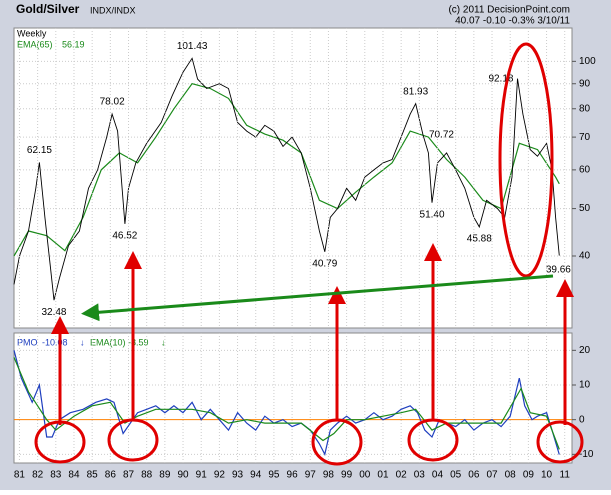  Describe the element at coordinates (582, 419) in the screenshot. I see `y-tick-label: 0` at that location.